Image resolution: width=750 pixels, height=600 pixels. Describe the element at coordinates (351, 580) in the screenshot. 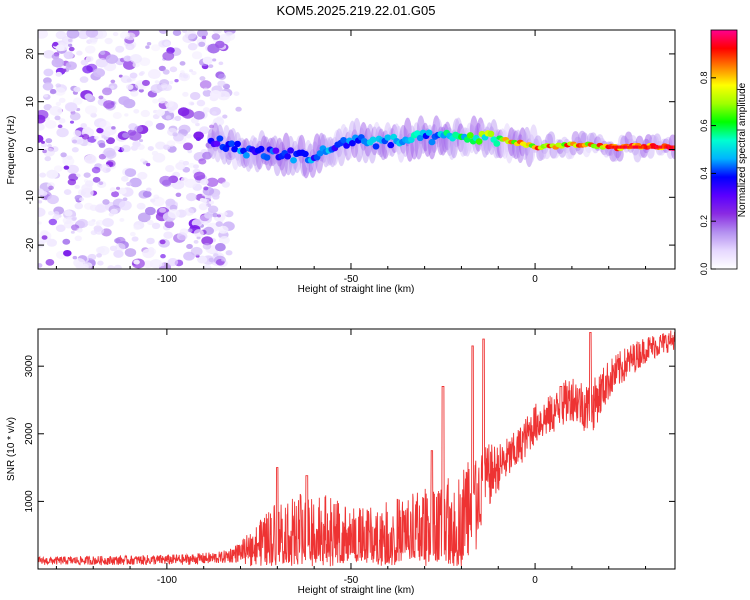

I see `snr-xtick-label: -50` at that location.